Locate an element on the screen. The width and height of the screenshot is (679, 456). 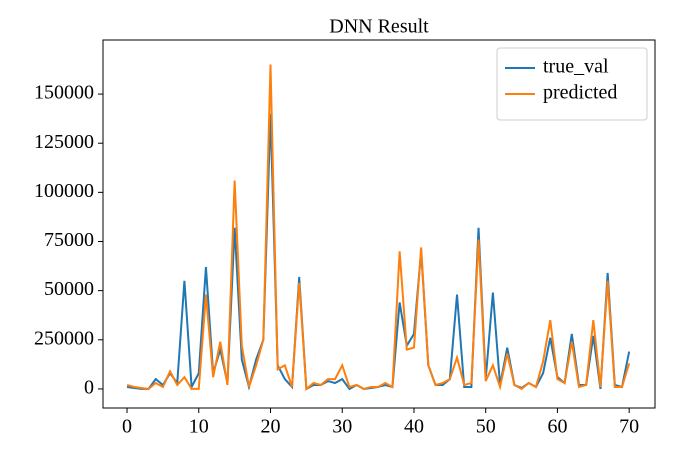
x-tick-label: 60 is located at coordinates (557, 427).